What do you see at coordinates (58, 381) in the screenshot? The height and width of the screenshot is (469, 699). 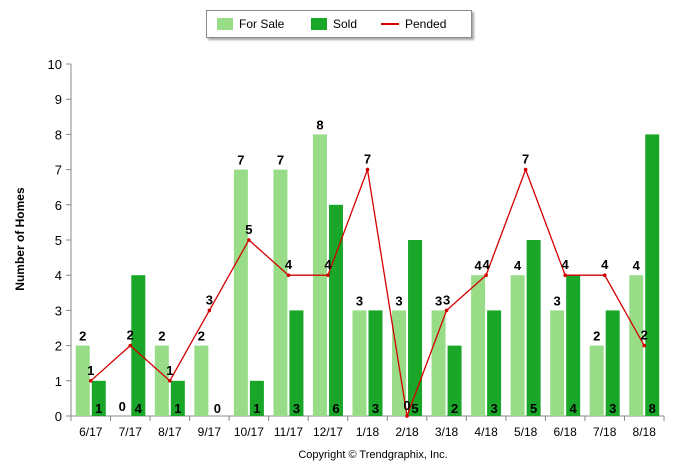 I see `y-tick-label: 1` at bounding box center [58, 381].